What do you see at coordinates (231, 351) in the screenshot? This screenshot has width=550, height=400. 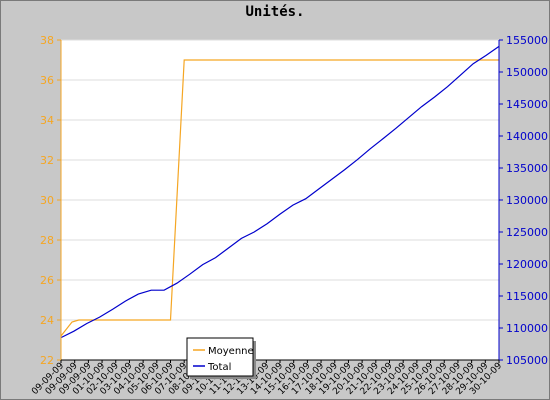 I see `legend-label-moyenne: Moyenne` at bounding box center [231, 351].